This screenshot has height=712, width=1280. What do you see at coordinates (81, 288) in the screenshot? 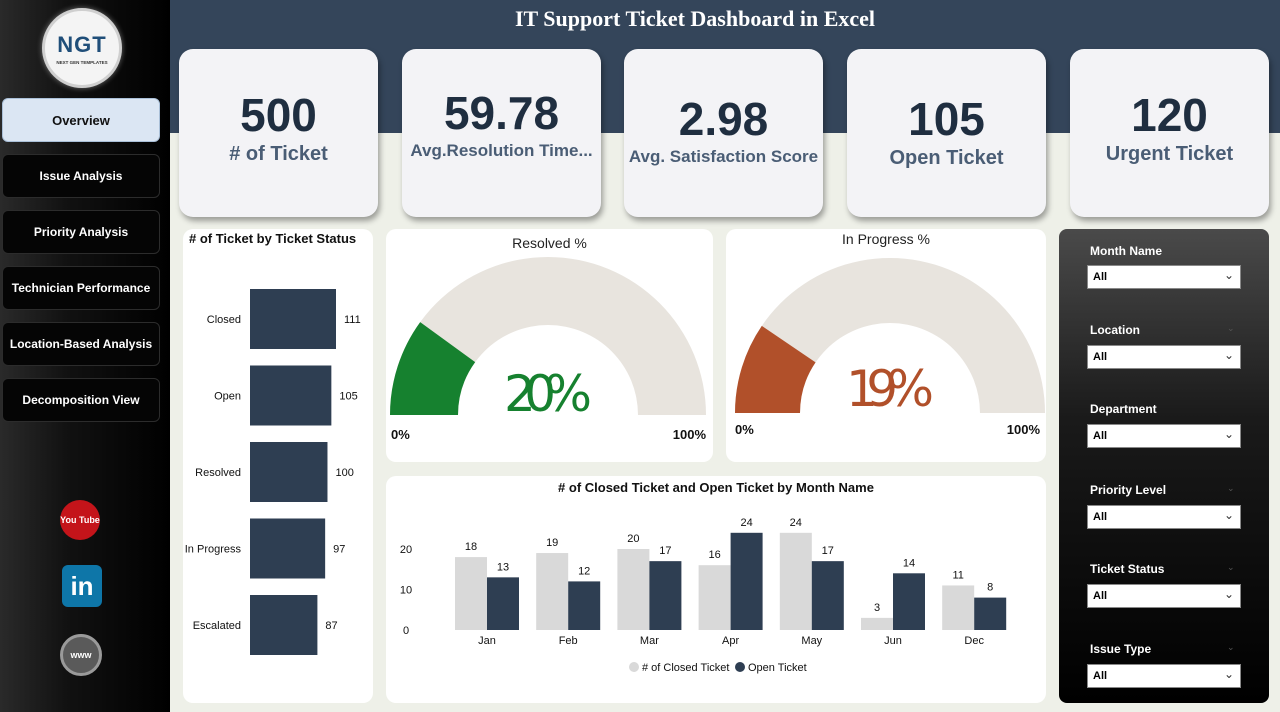
I see `nav-technician-performance-button: Technician Performance` at bounding box center [81, 288].